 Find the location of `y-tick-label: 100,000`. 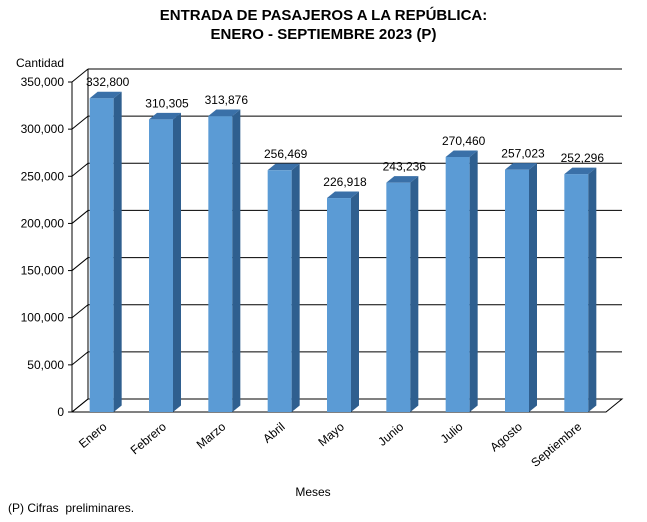

y-tick-label: 100,000 is located at coordinates (43, 318).